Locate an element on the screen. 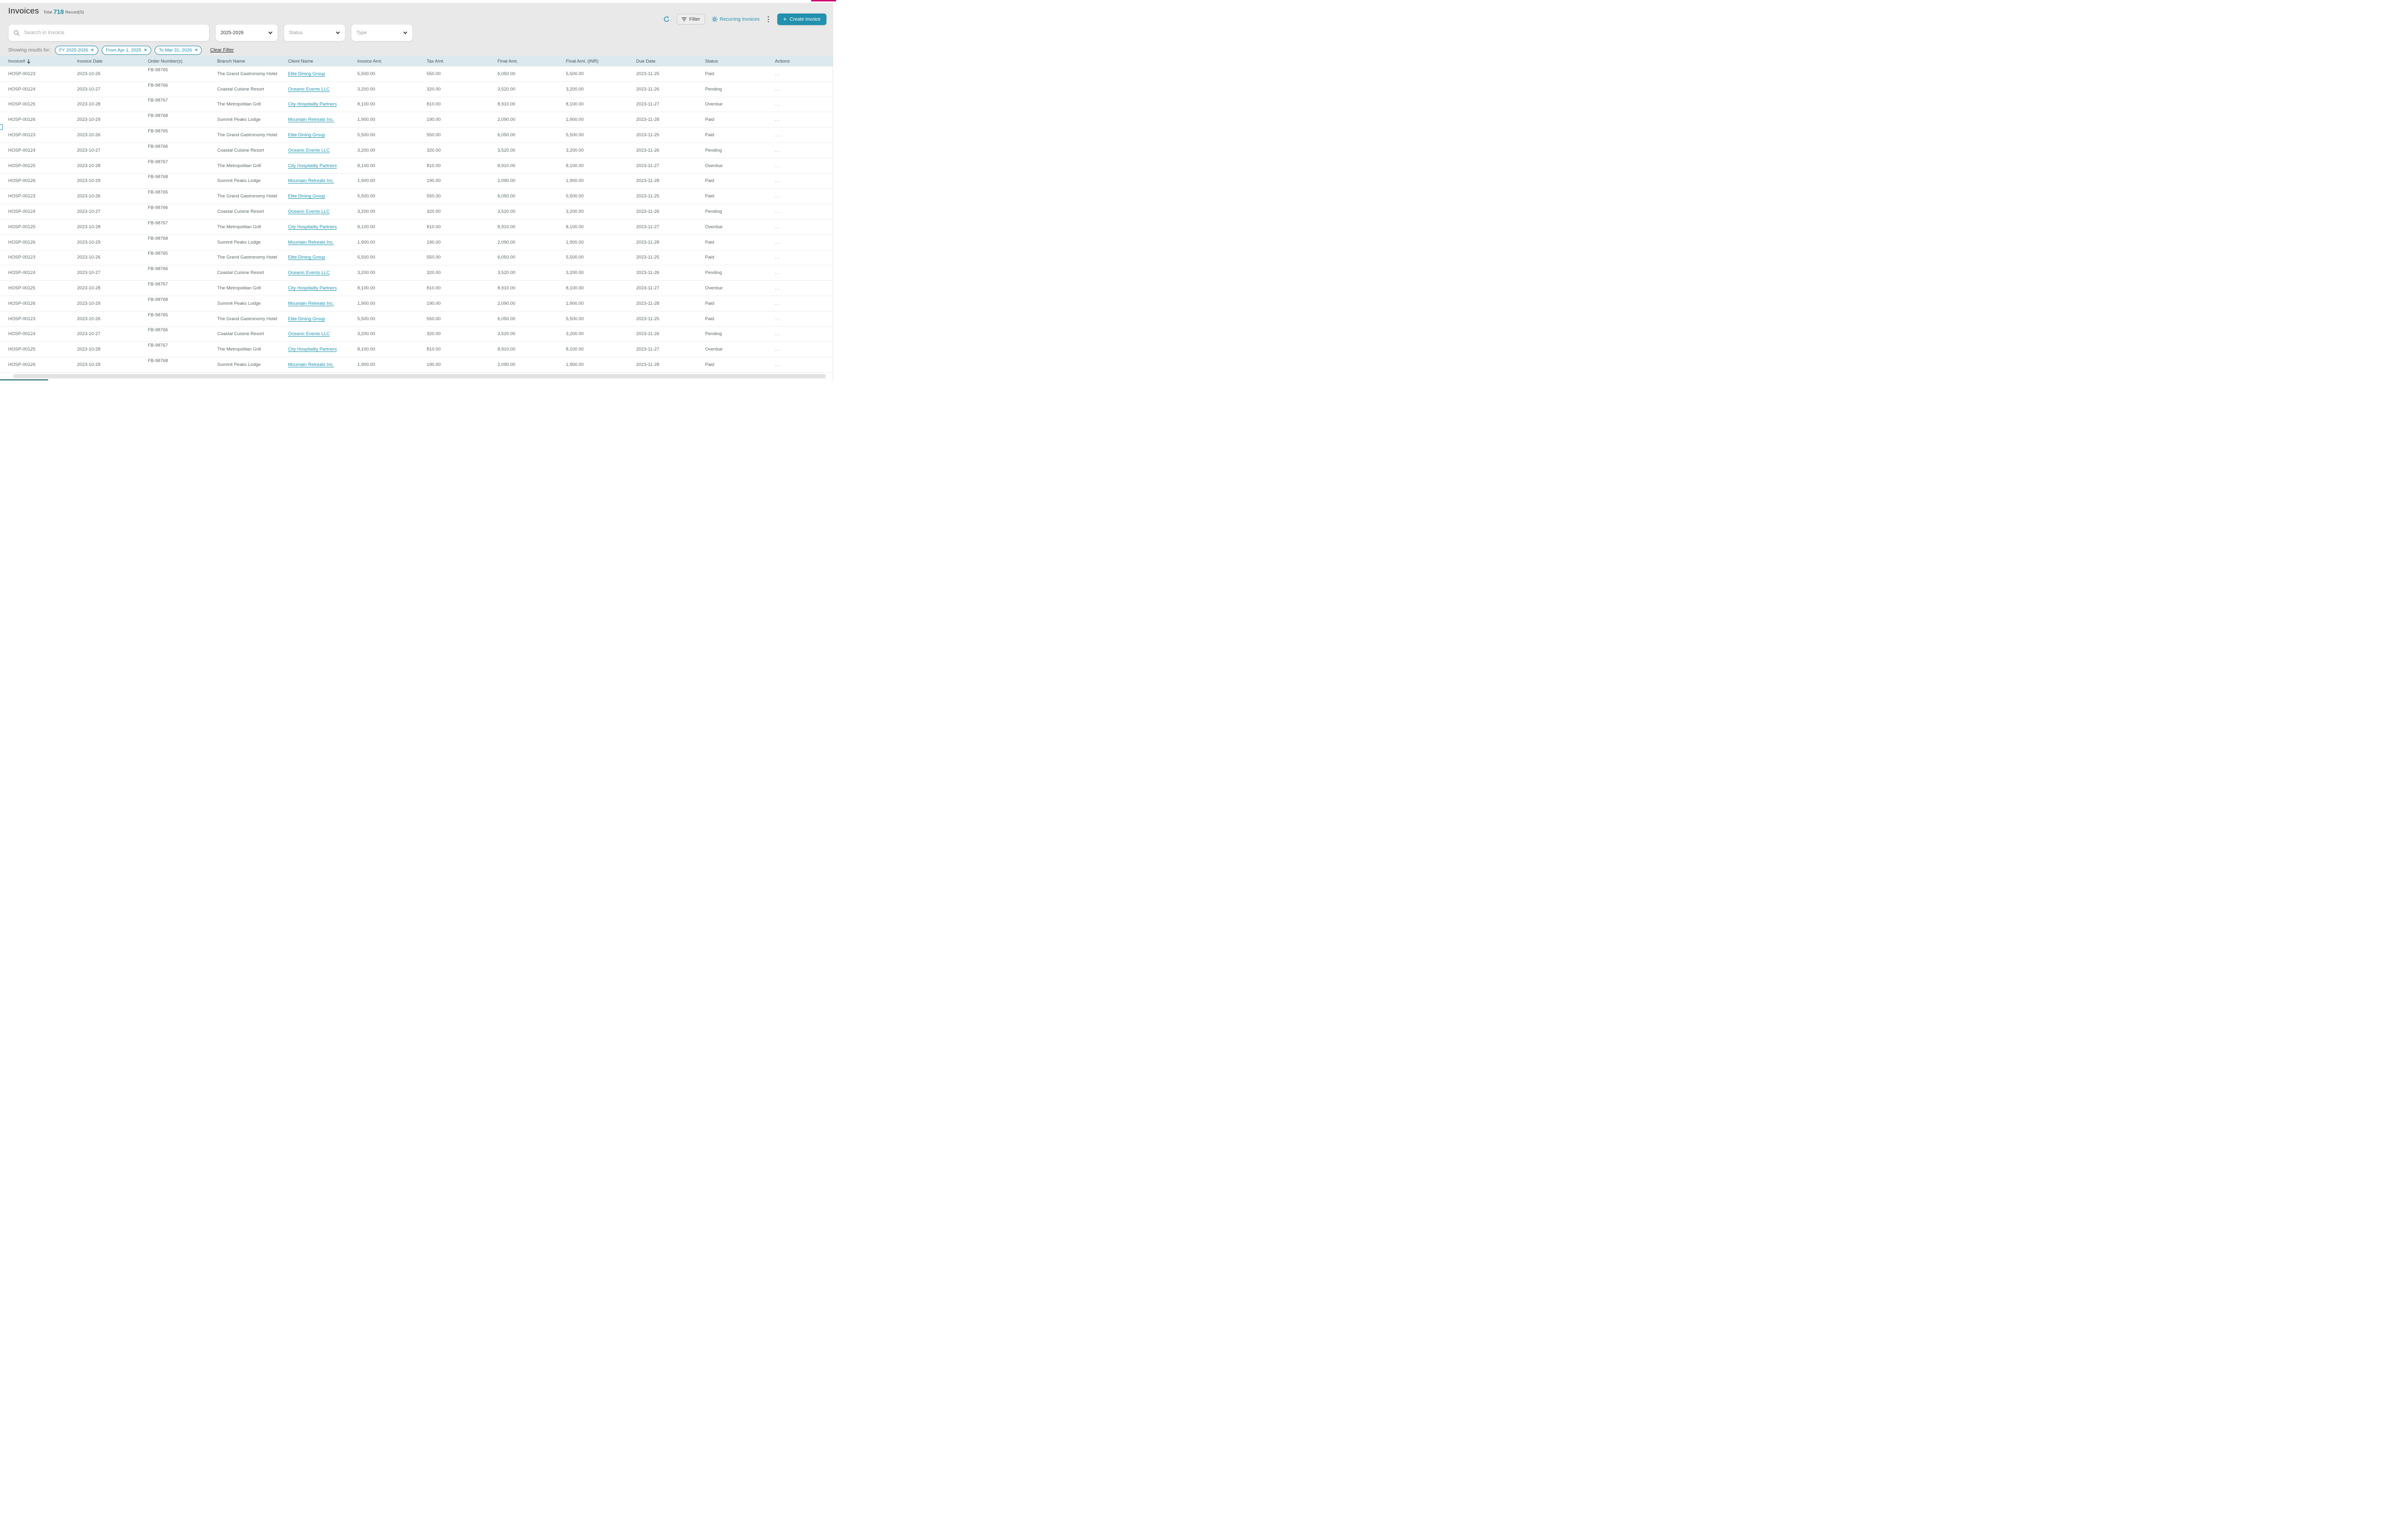 This screenshot has width=2408, height=1521. search-input is located at coordinates (113, 32).